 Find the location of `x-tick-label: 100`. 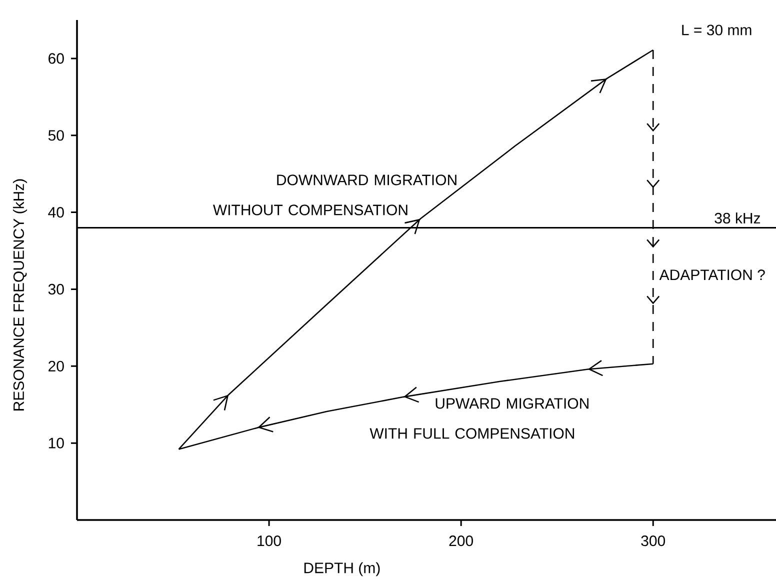

x-tick-label: 100 is located at coordinates (269, 541).